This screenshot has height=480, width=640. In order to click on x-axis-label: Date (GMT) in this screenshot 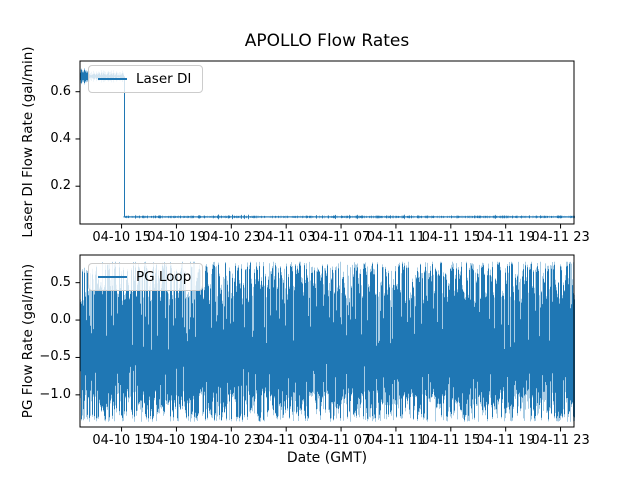, I will do `click(327, 458)`.